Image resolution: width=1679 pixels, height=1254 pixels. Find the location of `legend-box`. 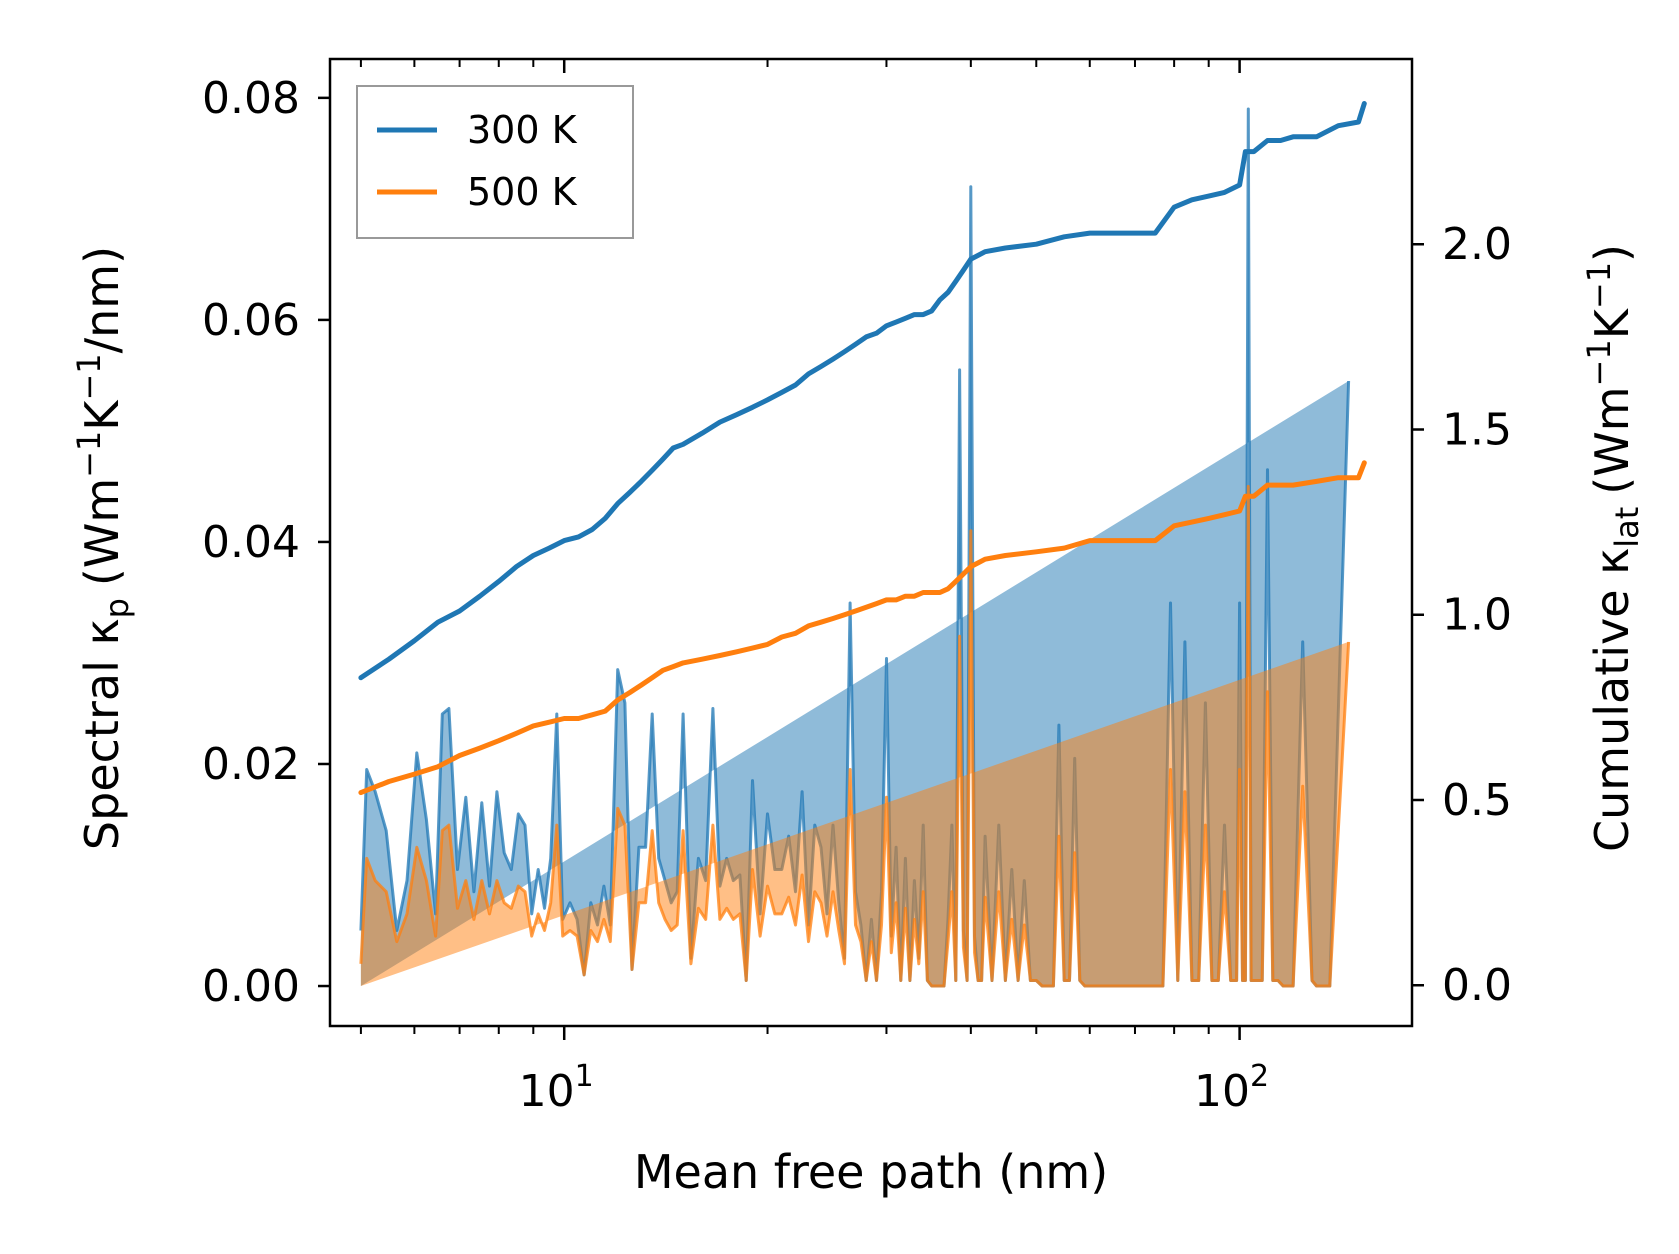

legend-box is located at coordinates (495, 162).